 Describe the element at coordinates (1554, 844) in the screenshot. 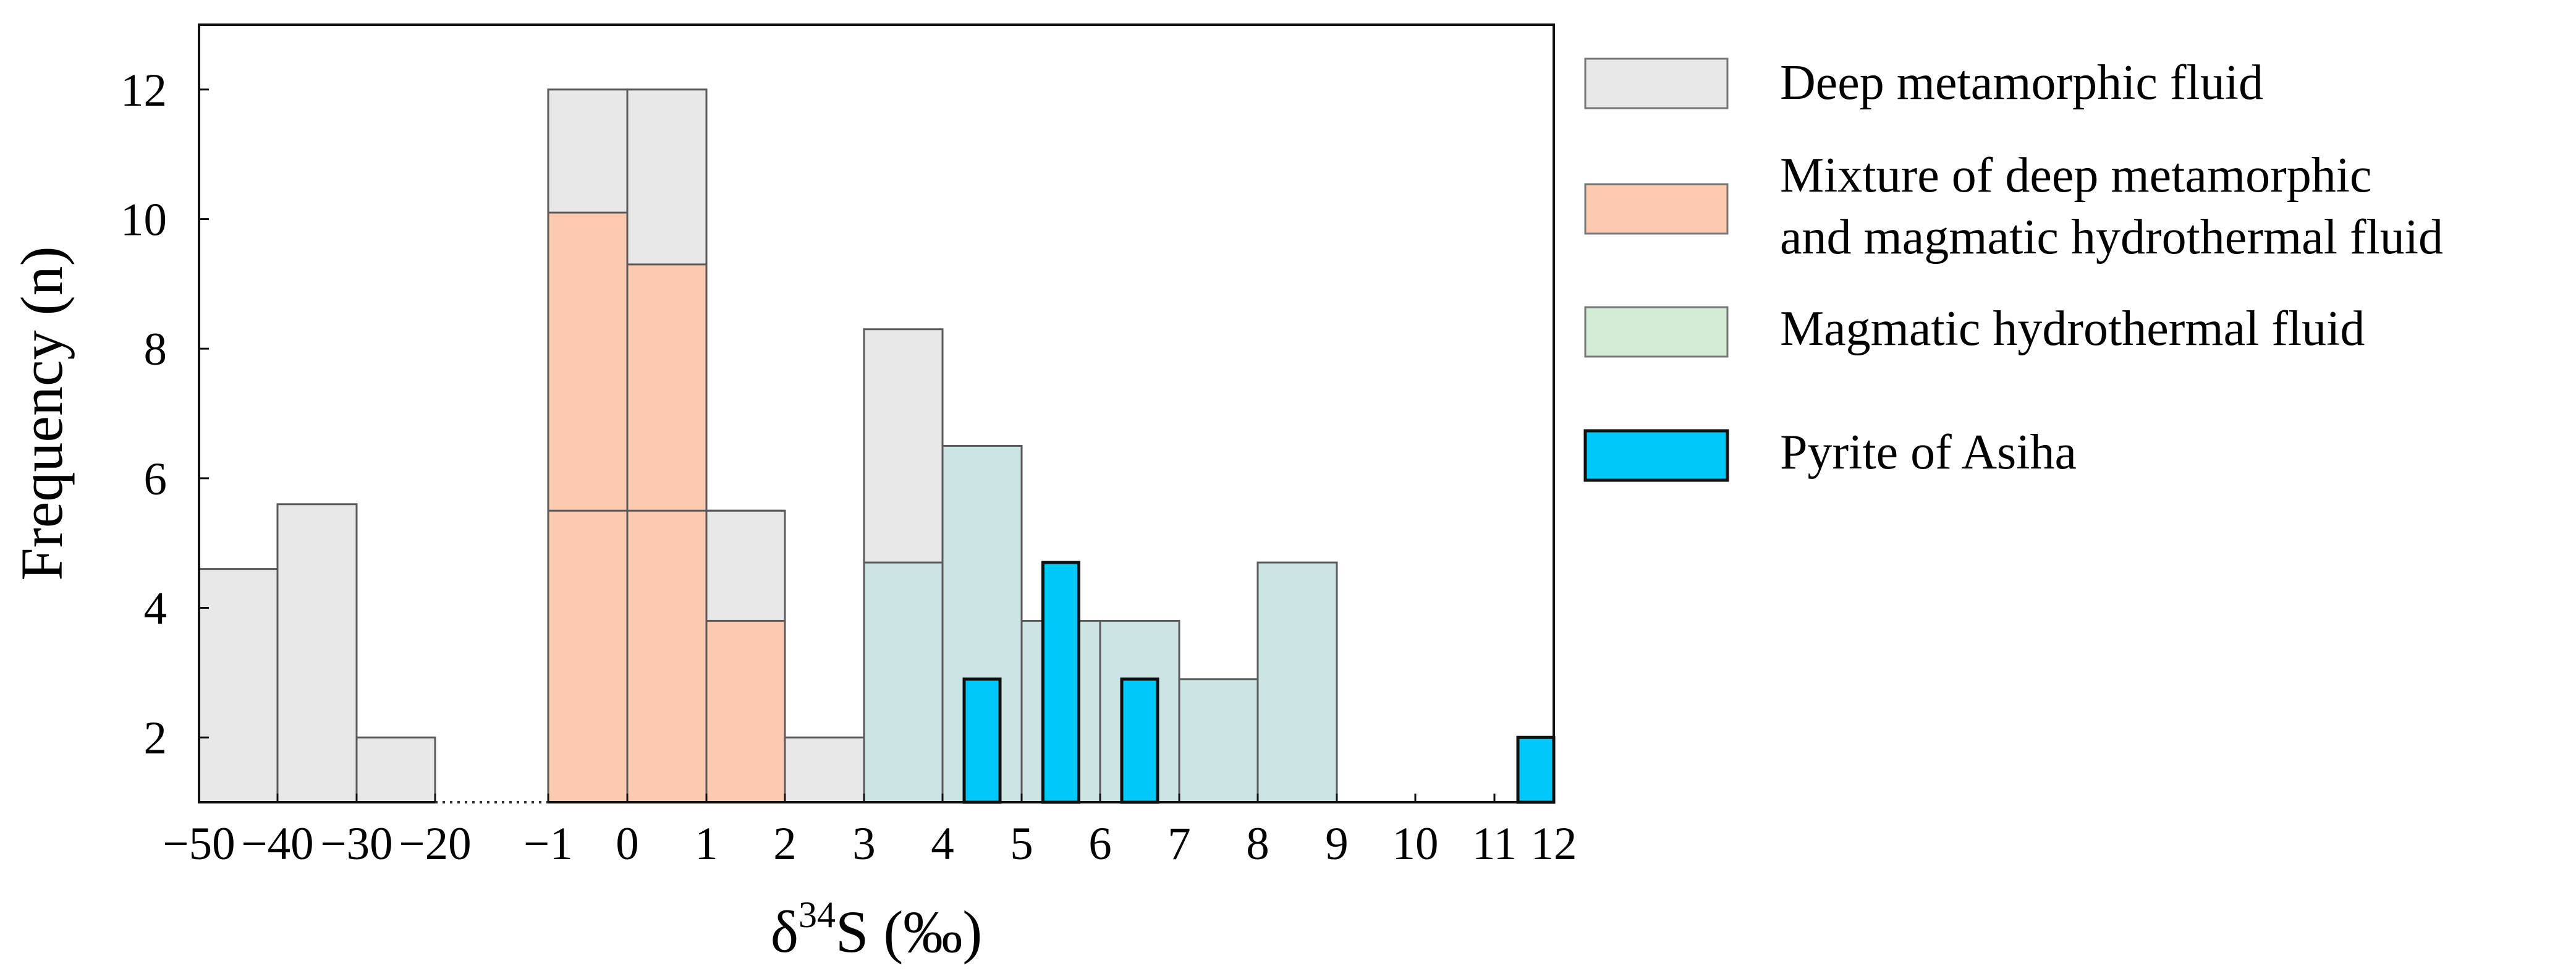

I see `x-tick-label: 12` at that location.